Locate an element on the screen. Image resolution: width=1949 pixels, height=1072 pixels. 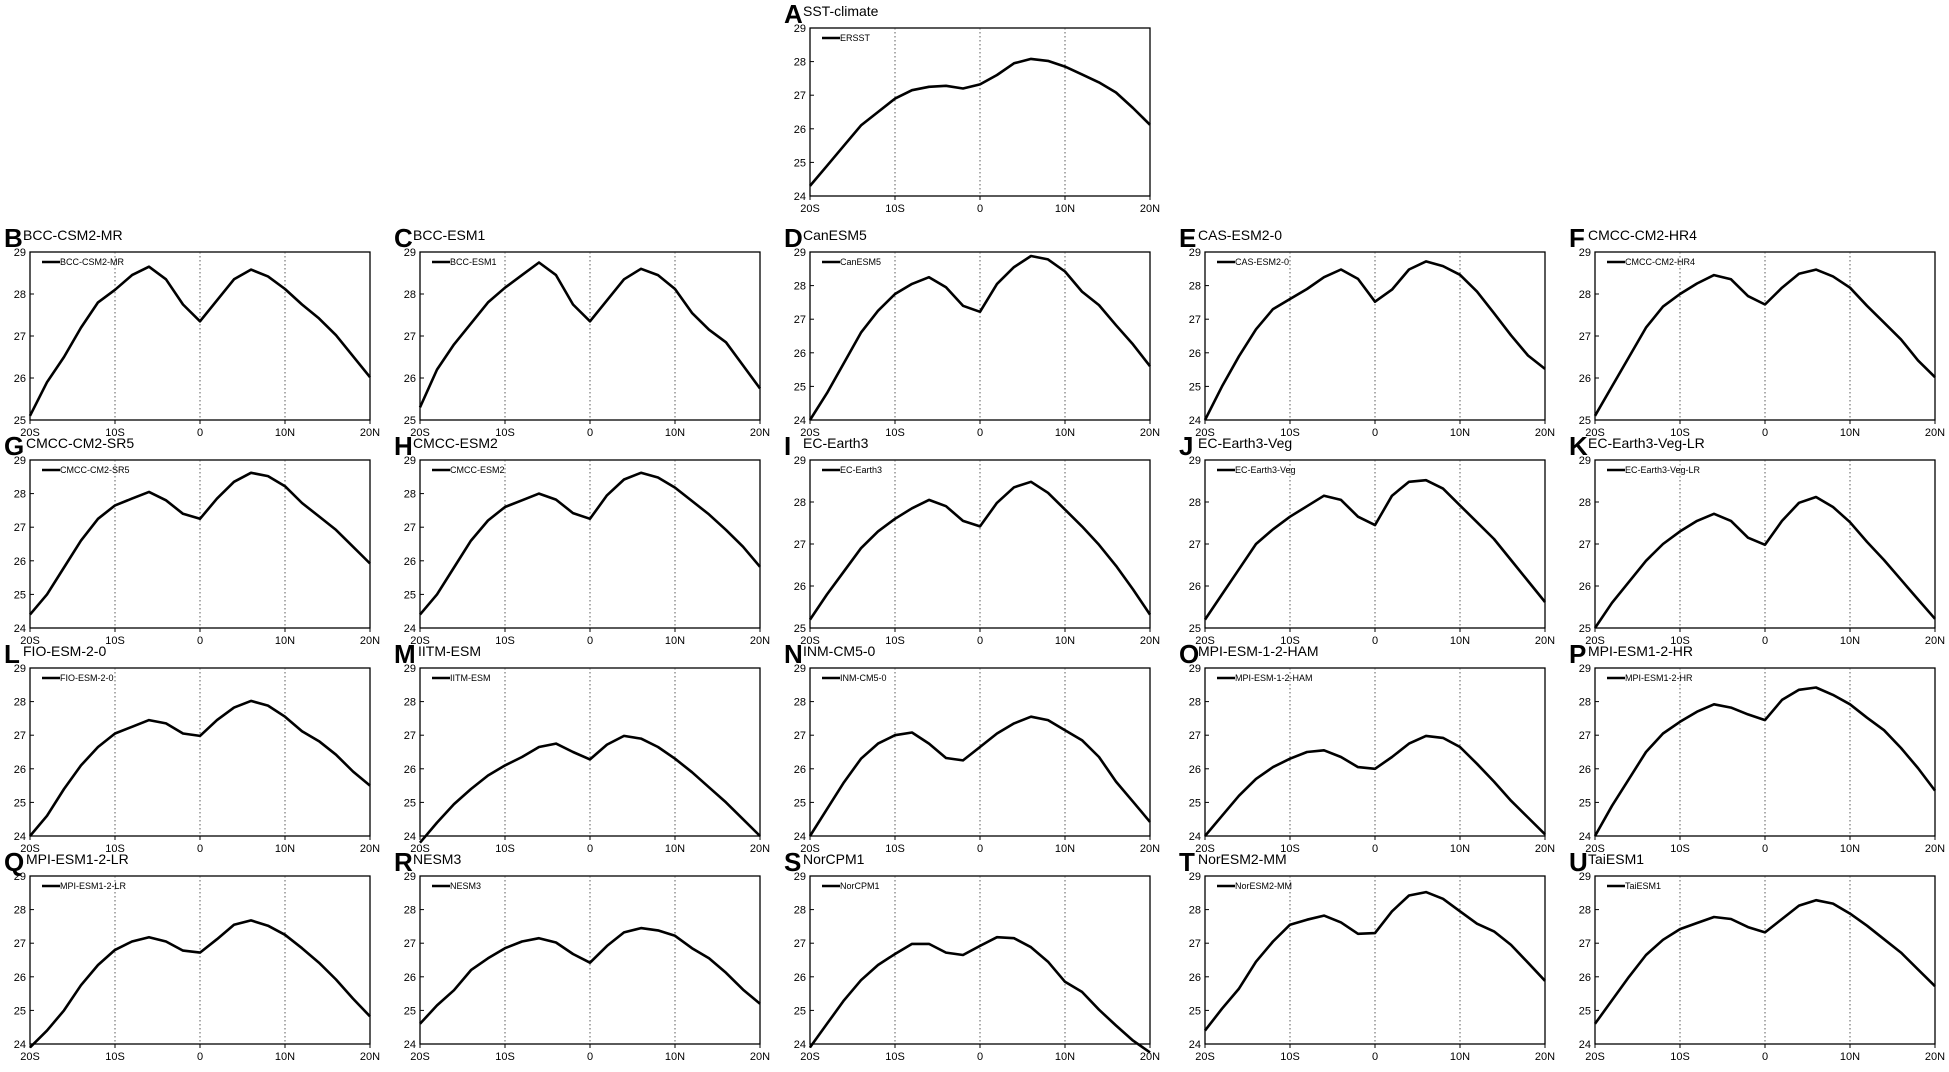
panel-letter: T is located at coordinates (1187, 862).